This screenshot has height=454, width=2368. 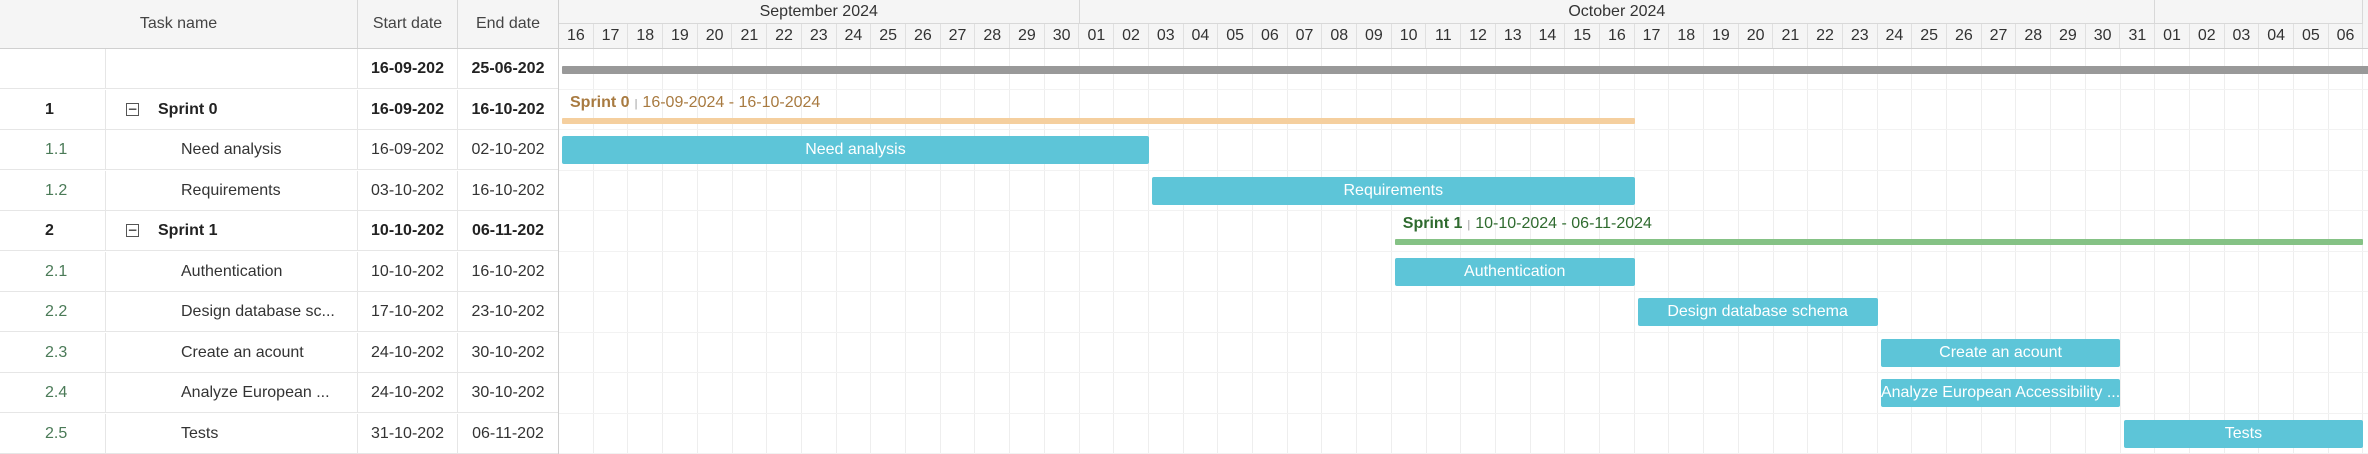 I want to click on day-label: 24, so click(x=1895, y=36).